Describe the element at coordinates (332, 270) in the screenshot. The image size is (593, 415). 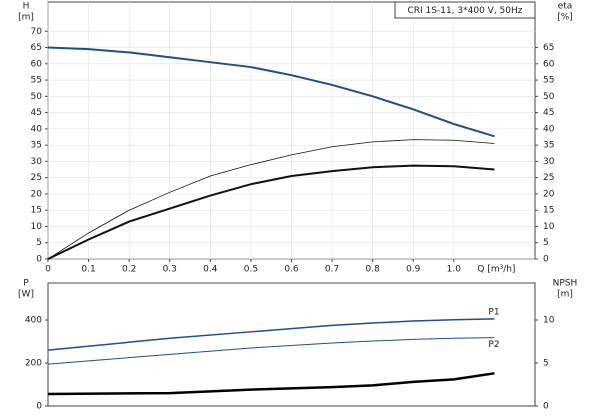
I see `x-tick-label: 0.7` at that location.